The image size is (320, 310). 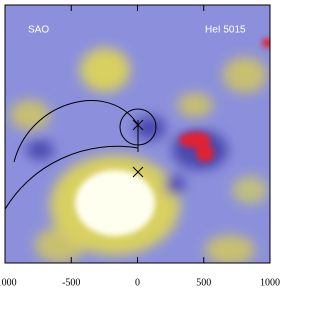 What do you see at coordinates (38, 30) in the screenshot?
I see `annotation: SAO` at bounding box center [38, 30].